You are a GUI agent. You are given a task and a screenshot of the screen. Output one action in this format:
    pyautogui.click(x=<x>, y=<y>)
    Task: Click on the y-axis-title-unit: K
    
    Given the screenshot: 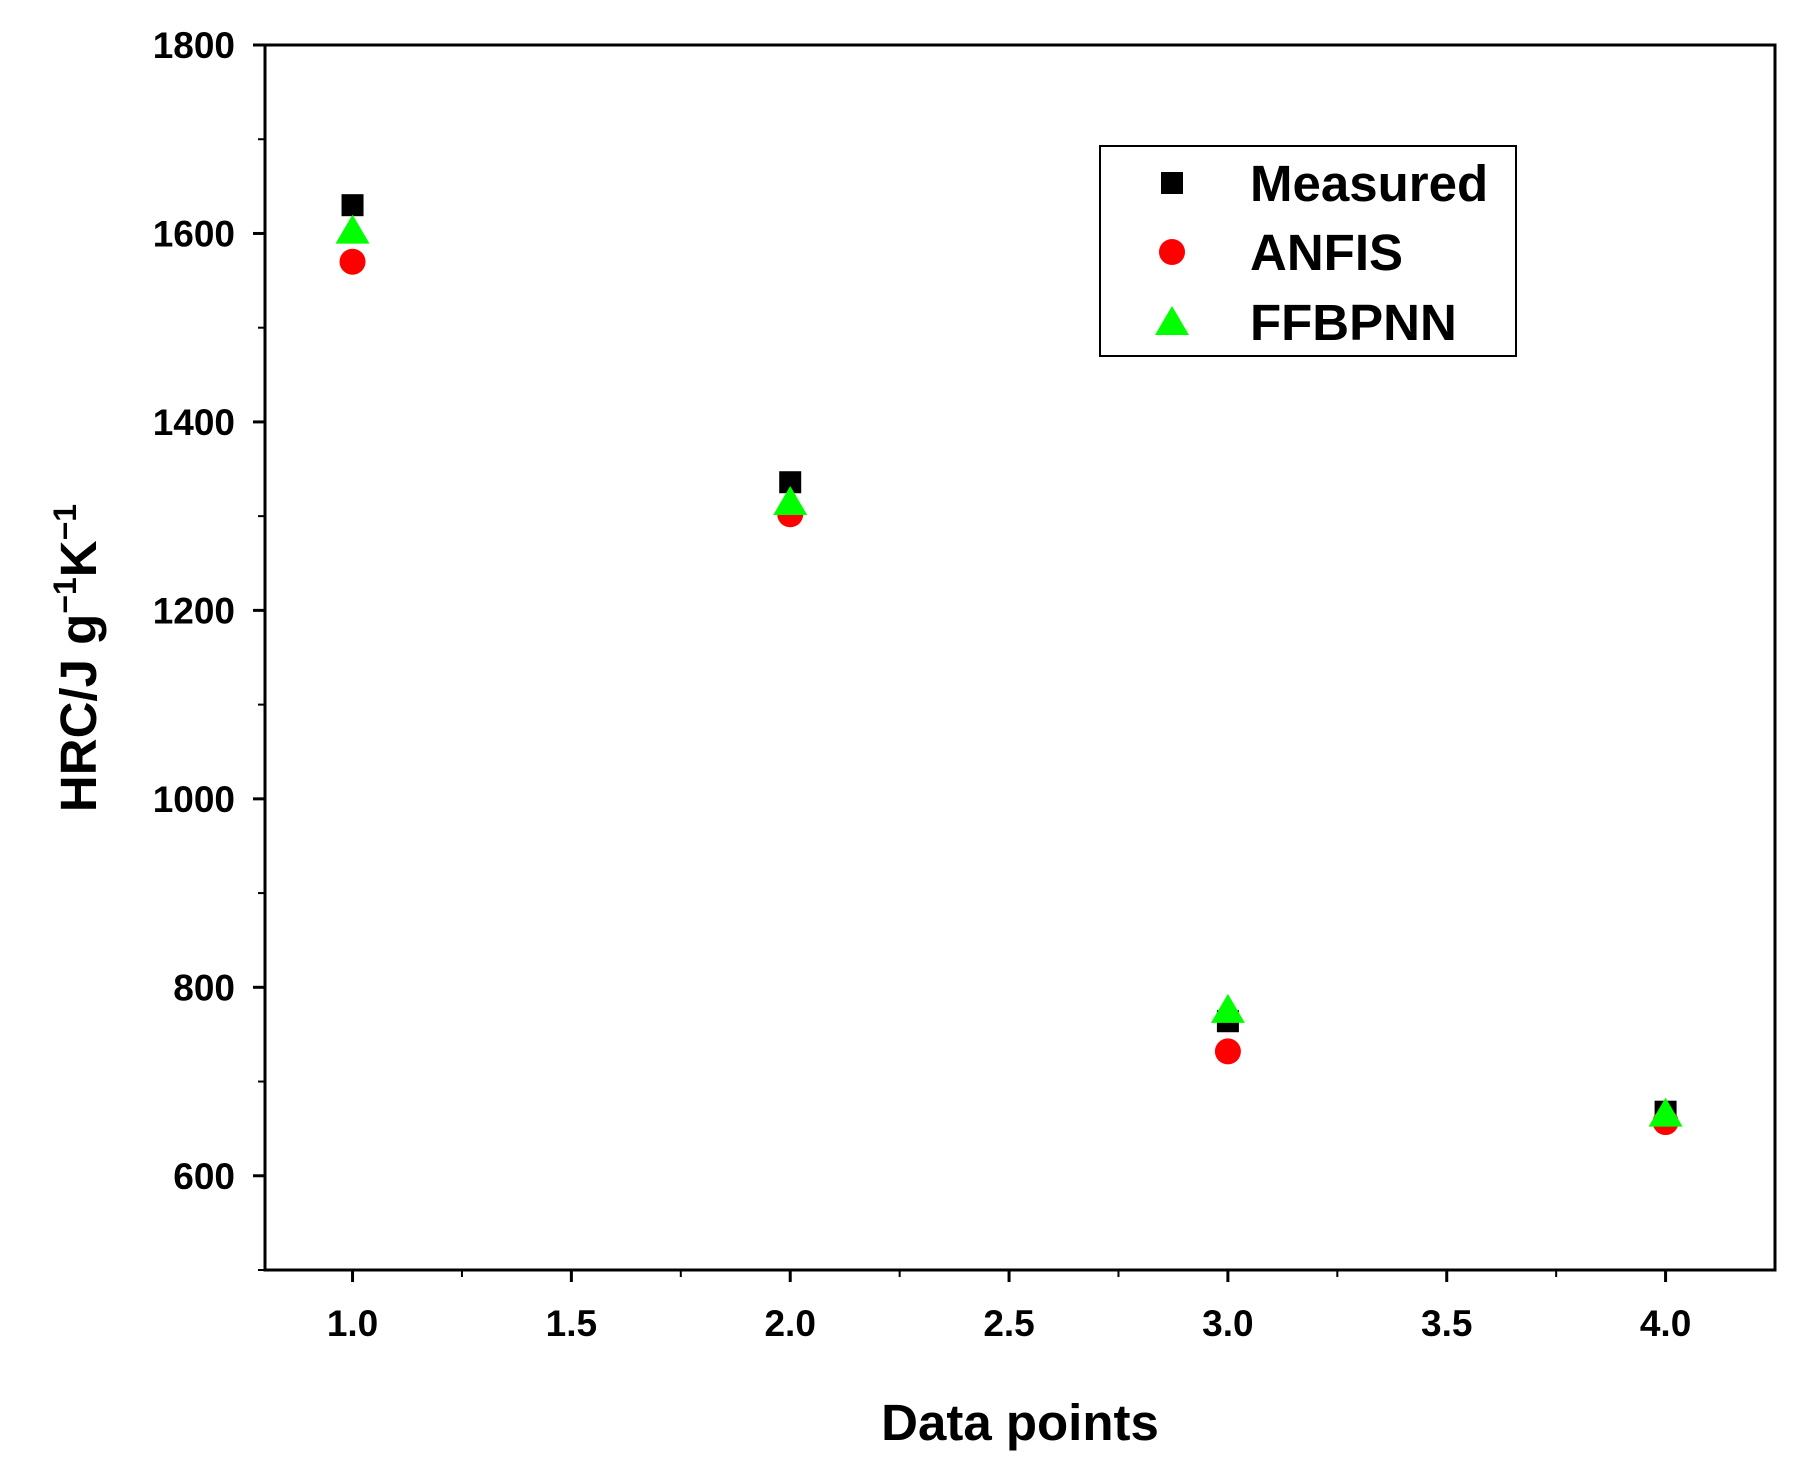 What is the action you would take?
    pyautogui.click(x=78, y=558)
    